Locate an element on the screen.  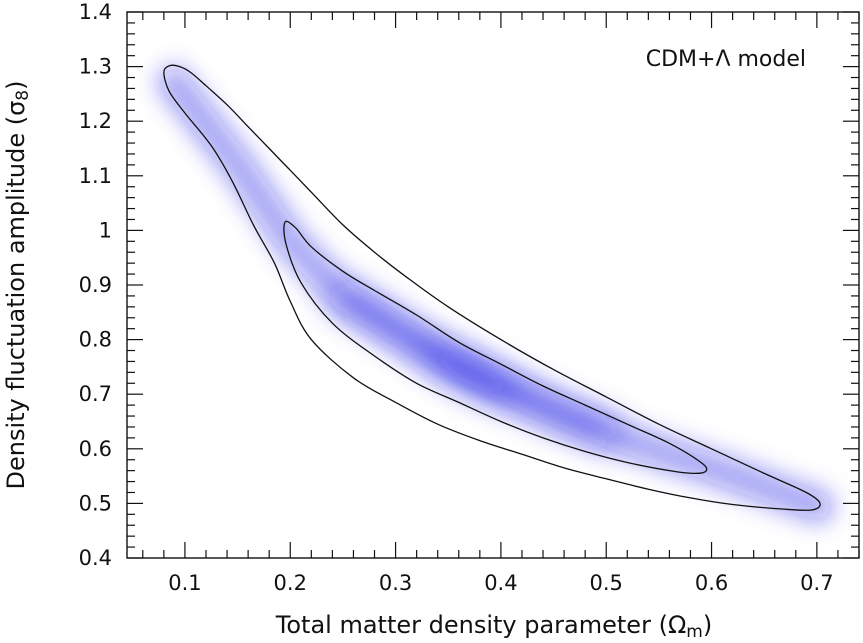
x-tick-label: 0.2 is located at coordinates (290, 583).